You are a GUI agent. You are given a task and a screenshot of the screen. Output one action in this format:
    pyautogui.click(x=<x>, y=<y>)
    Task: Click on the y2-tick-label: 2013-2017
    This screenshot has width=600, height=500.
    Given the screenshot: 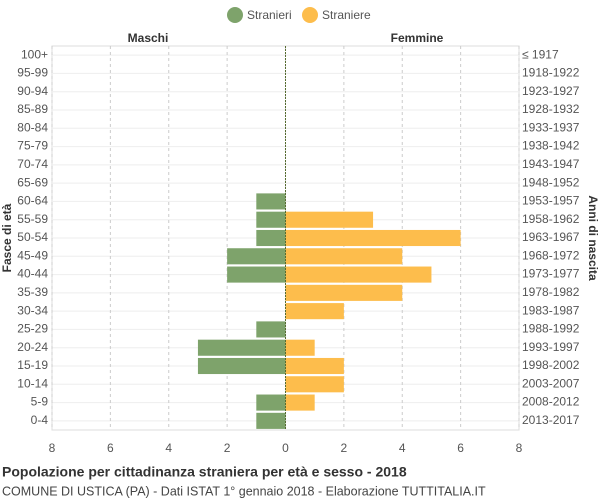 What is the action you would take?
    pyautogui.click(x=551, y=420)
    